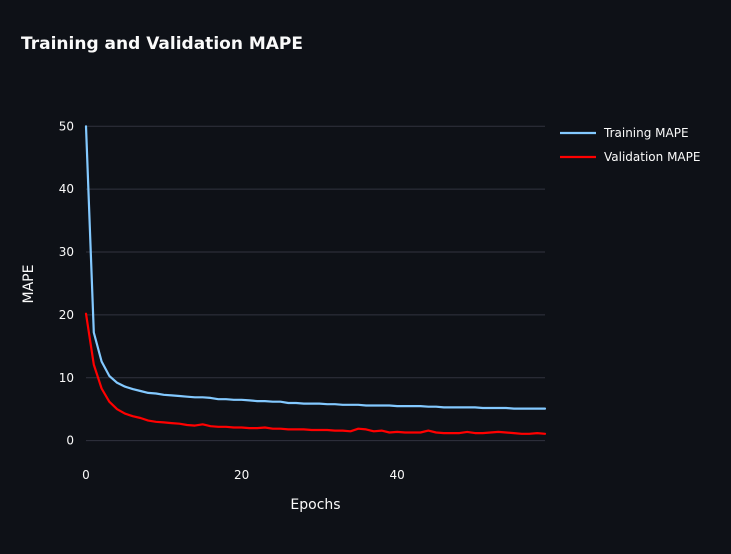 Image resolution: width=731 pixels, height=554 pixels. Describe the element at coordinates (652, 157) in the screenshot. I see `legend-label-validation-mape: Validation MAPE` at that location.